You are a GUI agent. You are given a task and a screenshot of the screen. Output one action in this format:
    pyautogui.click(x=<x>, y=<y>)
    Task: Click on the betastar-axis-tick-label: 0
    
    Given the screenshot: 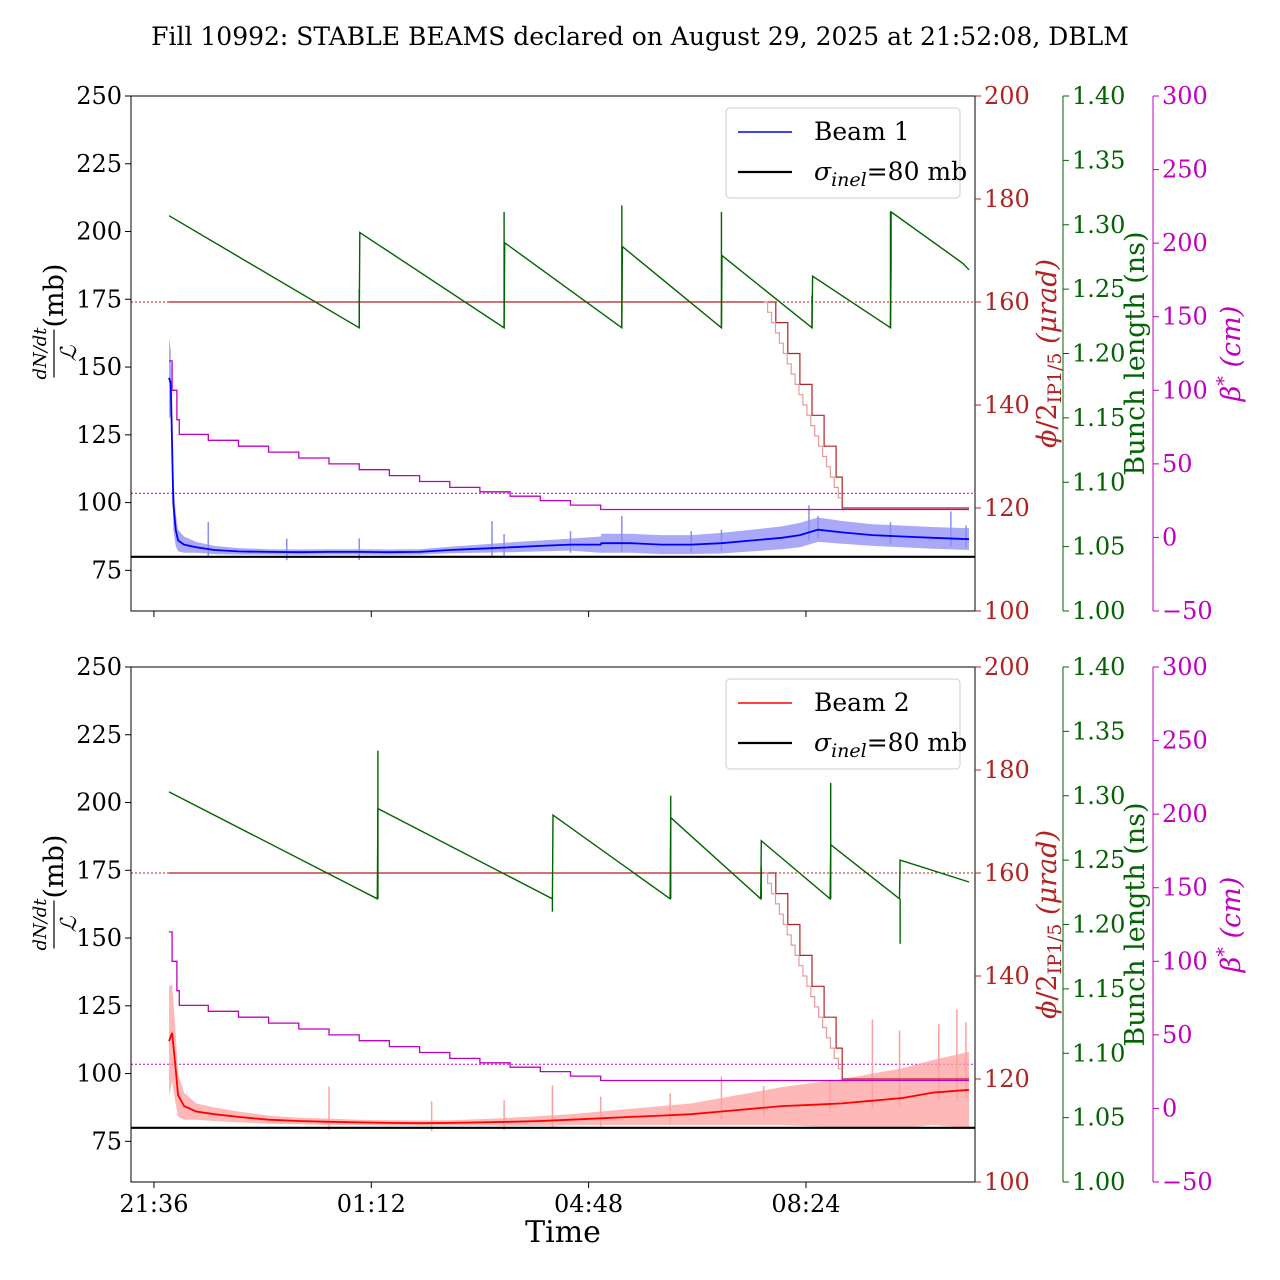 What is the action you would take?
    pyautogui.click(x=1169, y=1108)
    